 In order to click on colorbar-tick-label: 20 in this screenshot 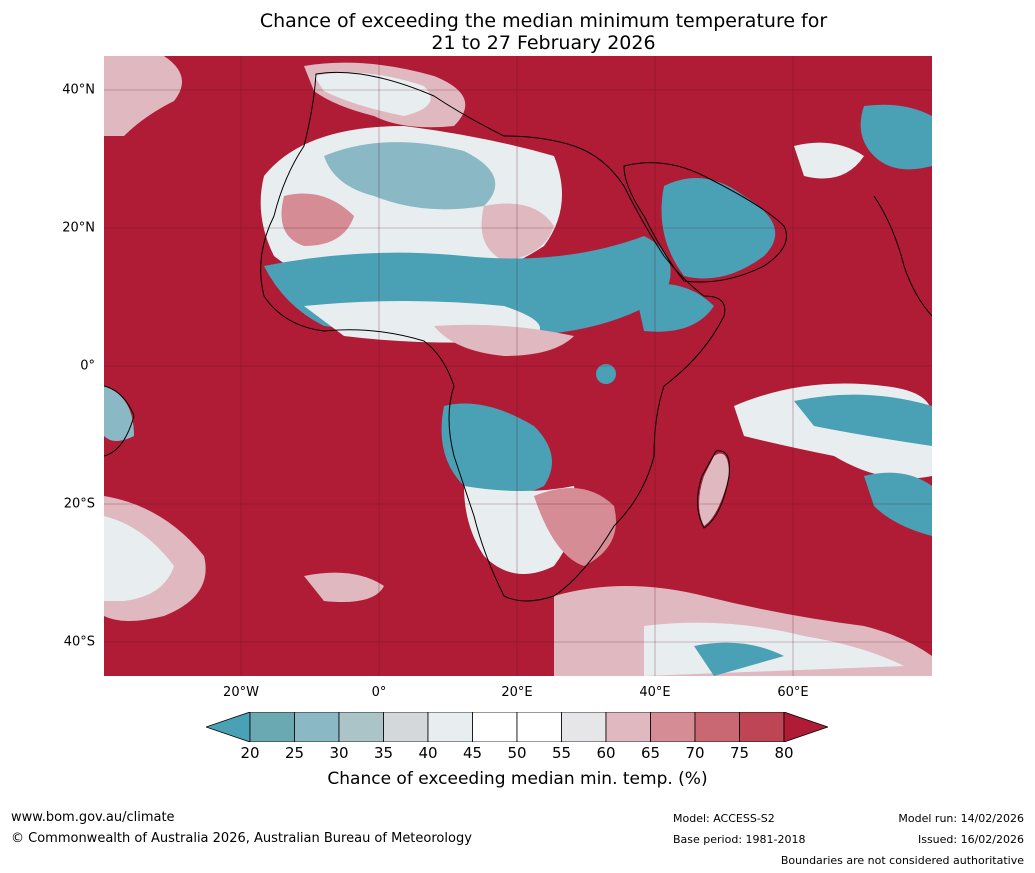, I will do `click(250, 753)`.